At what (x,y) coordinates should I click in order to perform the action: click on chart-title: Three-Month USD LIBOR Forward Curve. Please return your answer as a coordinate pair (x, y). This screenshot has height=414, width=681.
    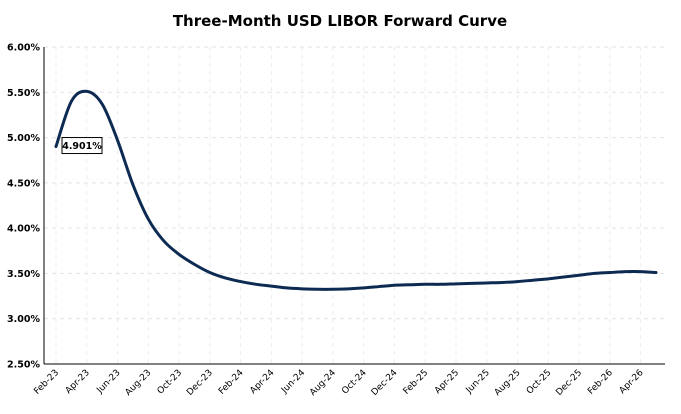
    Looking at the image, I should click on (340, 21).